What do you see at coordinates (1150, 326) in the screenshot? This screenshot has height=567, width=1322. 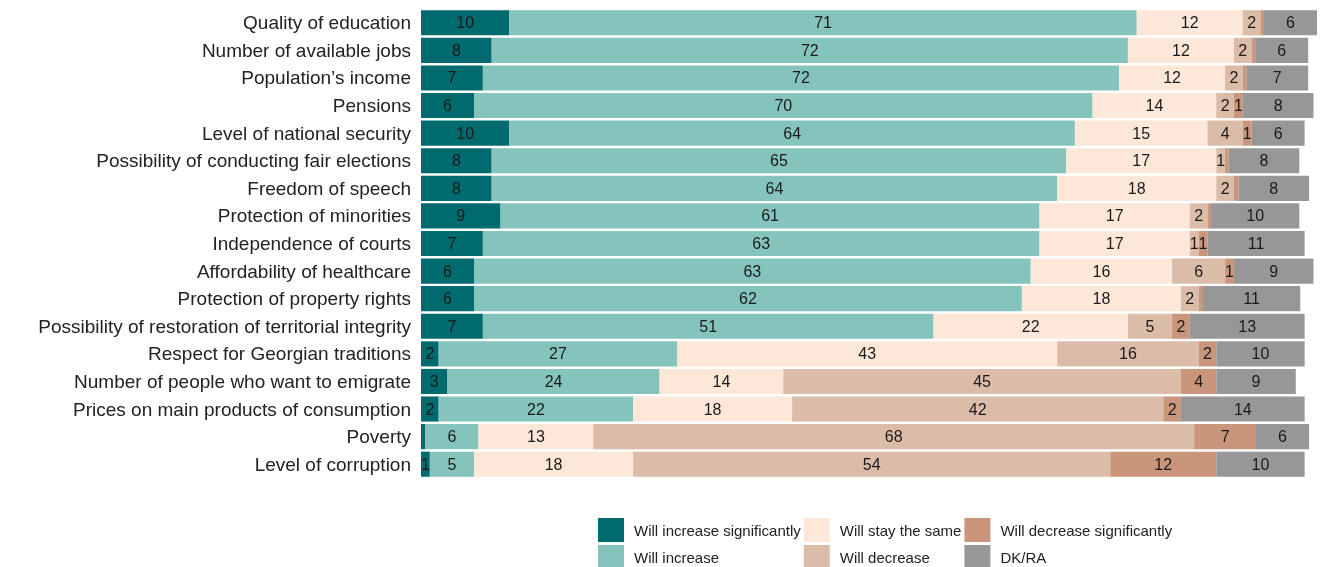 I see `data-label: 5` at bounding box center [1150, 326].